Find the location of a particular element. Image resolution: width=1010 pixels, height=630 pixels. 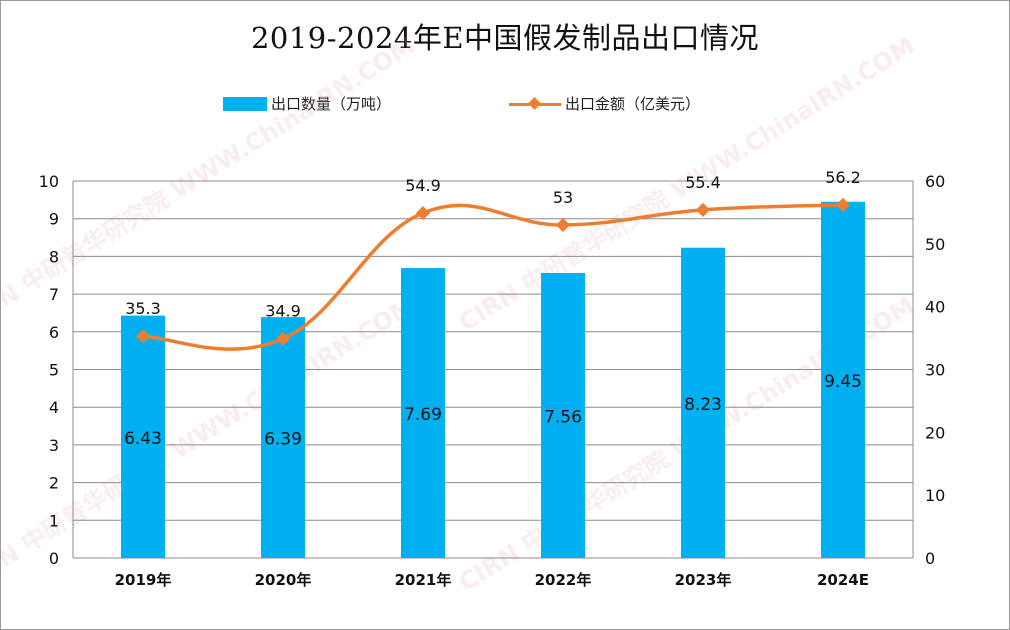

y-right-tick-label: 10 is located at coordinates (935, 495).